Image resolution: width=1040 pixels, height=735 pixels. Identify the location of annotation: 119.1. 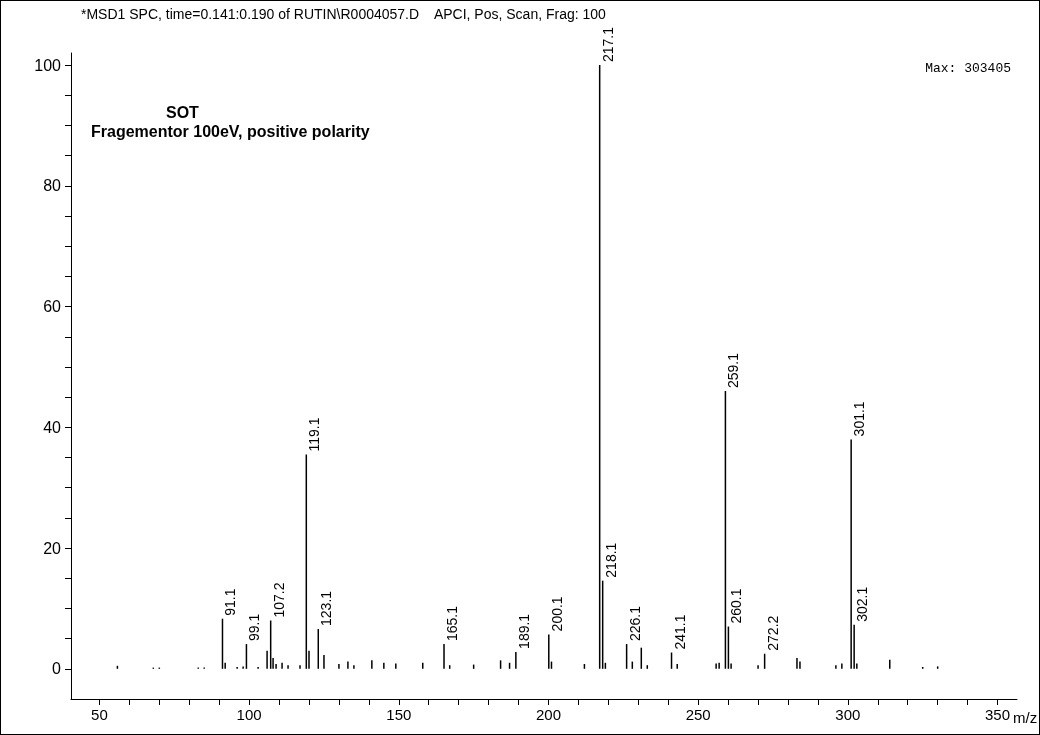
(314, 434).